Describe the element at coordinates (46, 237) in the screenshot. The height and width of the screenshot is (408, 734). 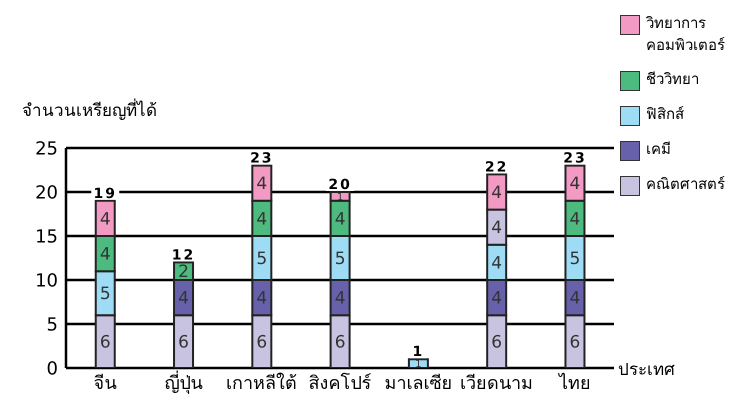
I see `y-tick-label: 15` at that location.